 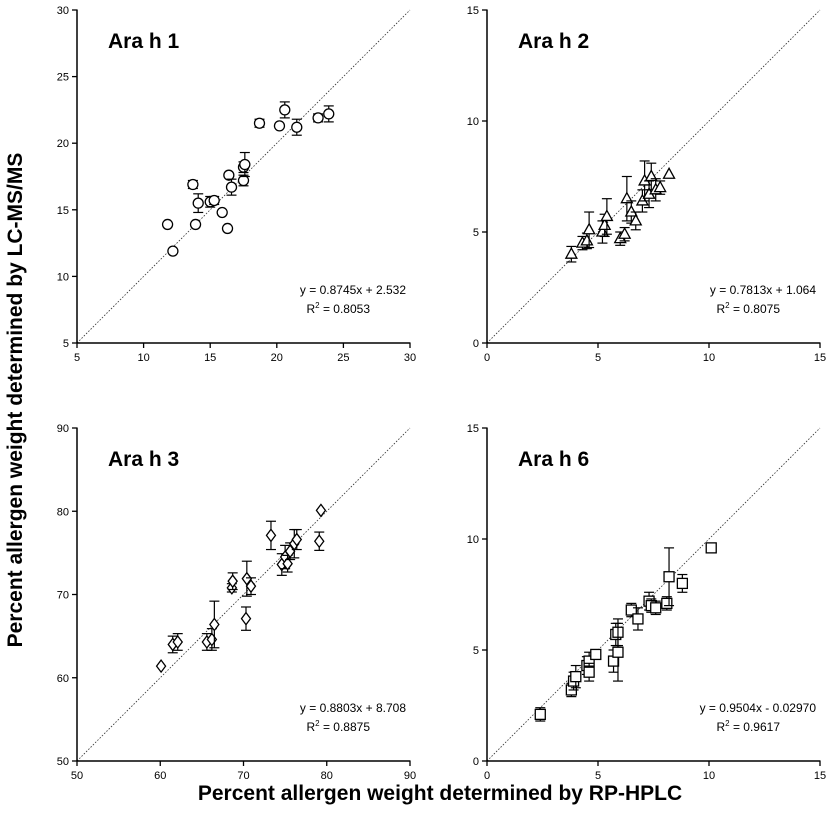 What do you see at coordinates (553, 41) in the screenshot?
I see `panel-title: Ara h 2` at bounding box center [553, 41].